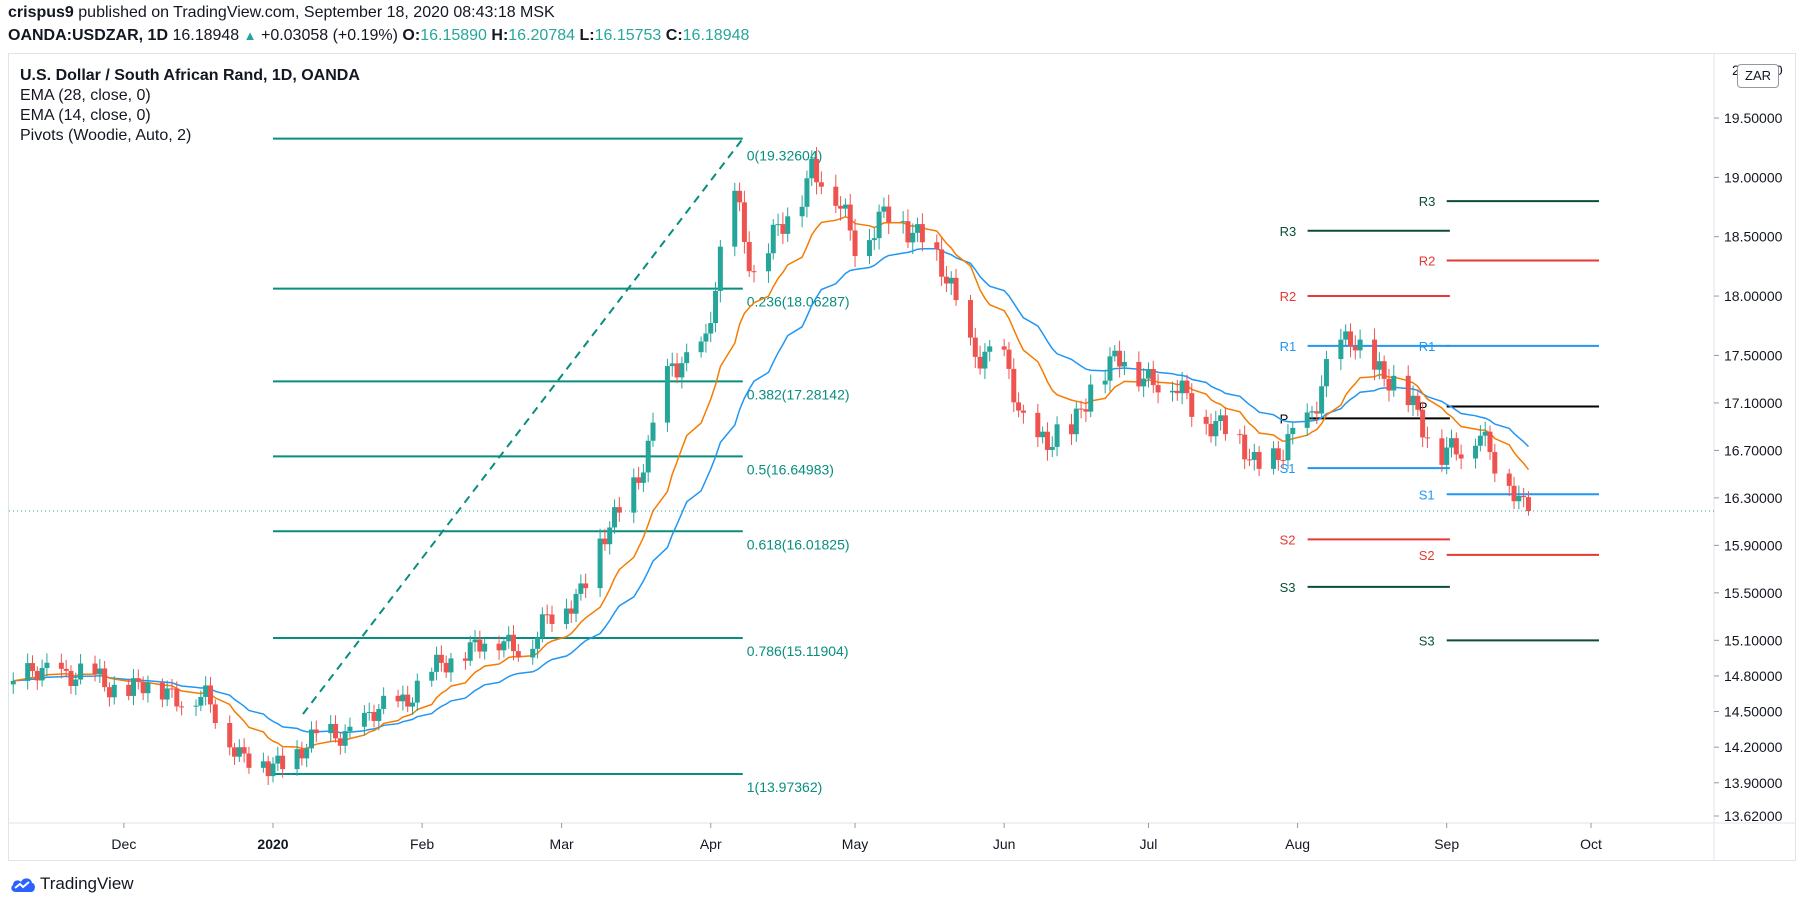 The image size is (1805, 906). I want to click on currency-badge: ZAR, so click(1758, 76).